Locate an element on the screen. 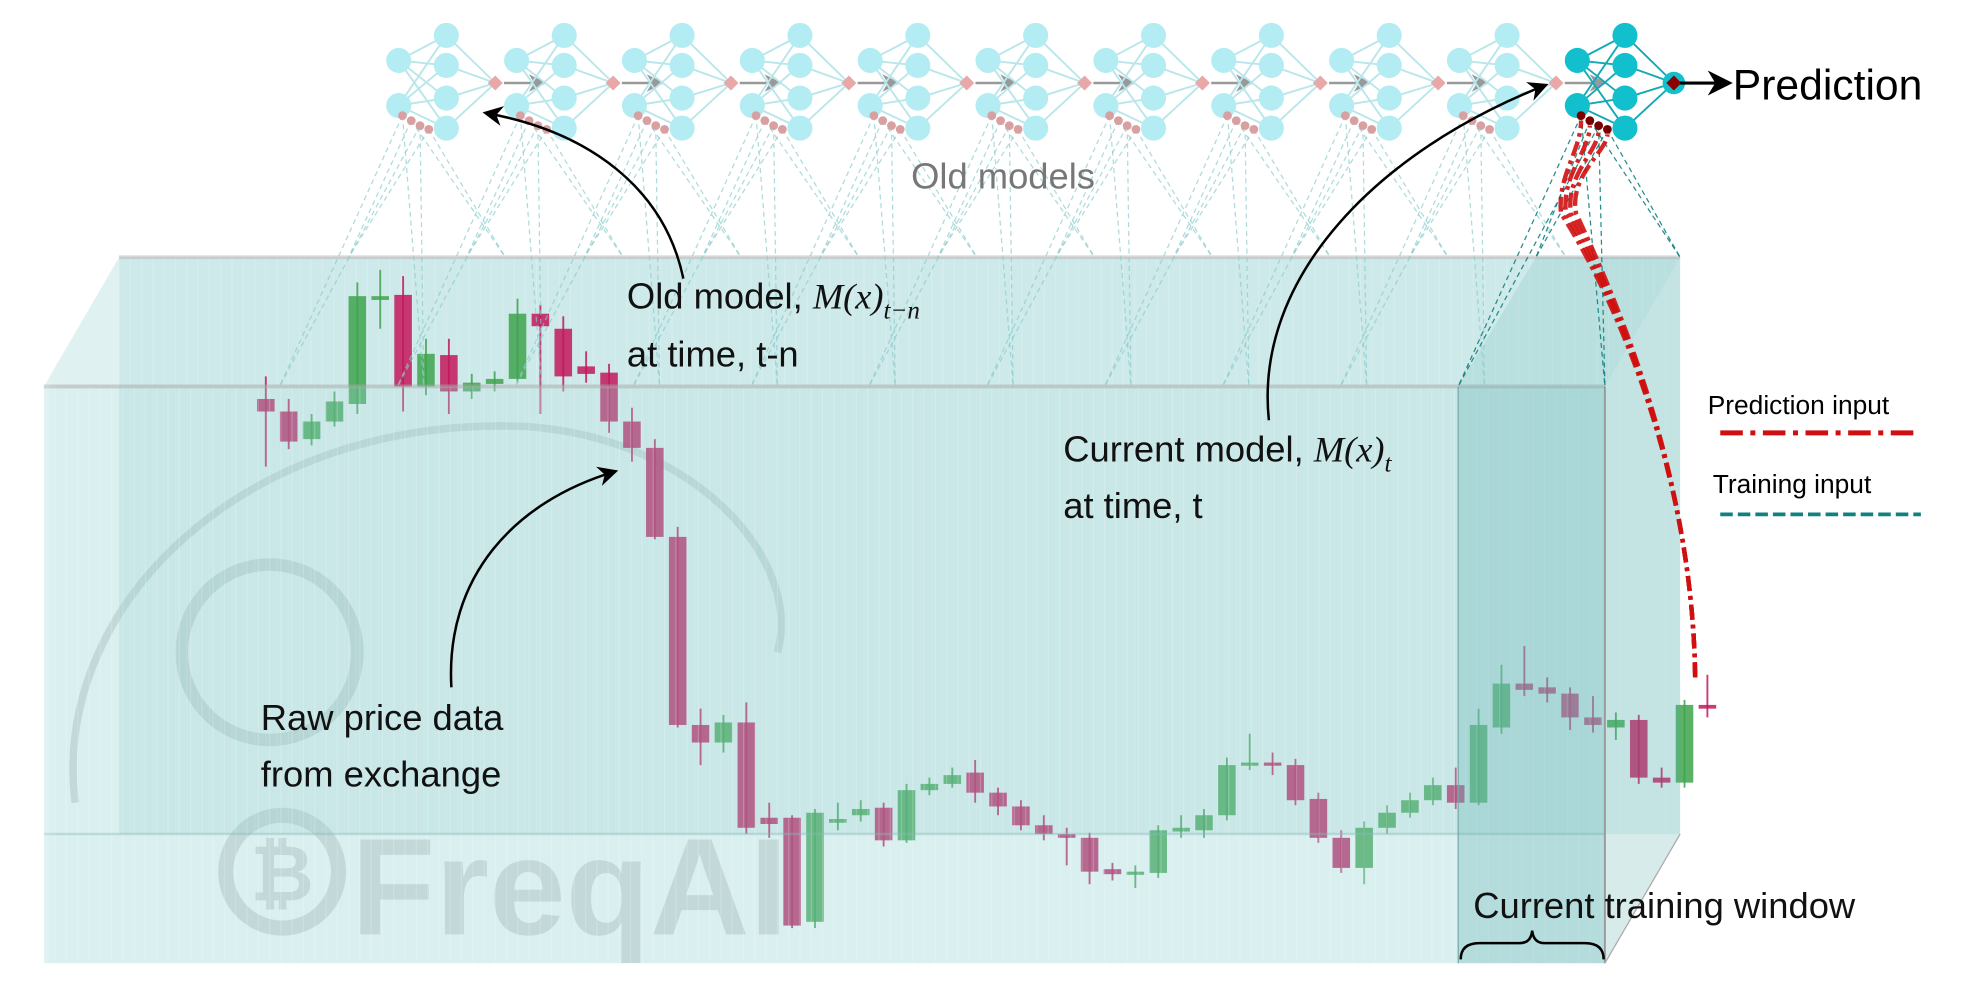 This screenshot has height=981, width=1966. old-model-network is located at coordinates (702, 81).